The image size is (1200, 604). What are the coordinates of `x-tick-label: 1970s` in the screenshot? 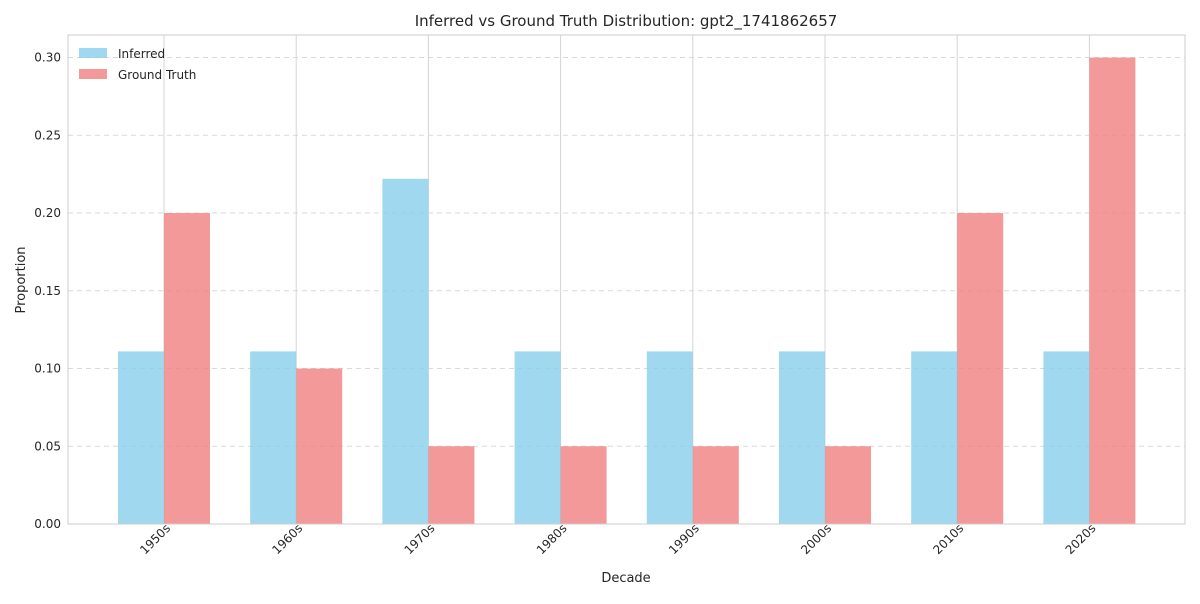 It's located at (420, 539).